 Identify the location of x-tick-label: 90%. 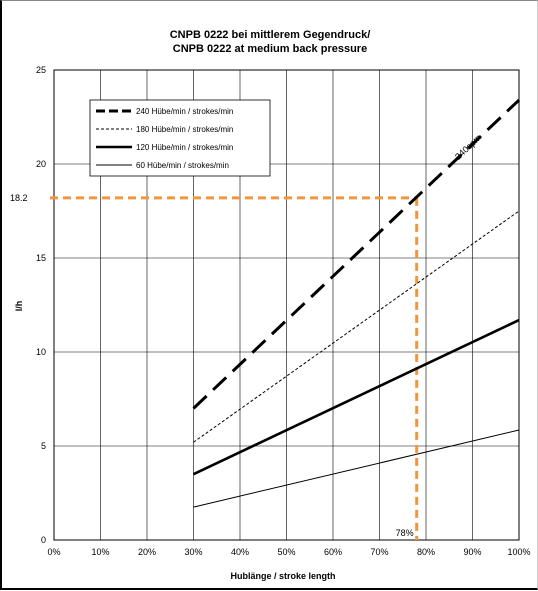
(472, 552).